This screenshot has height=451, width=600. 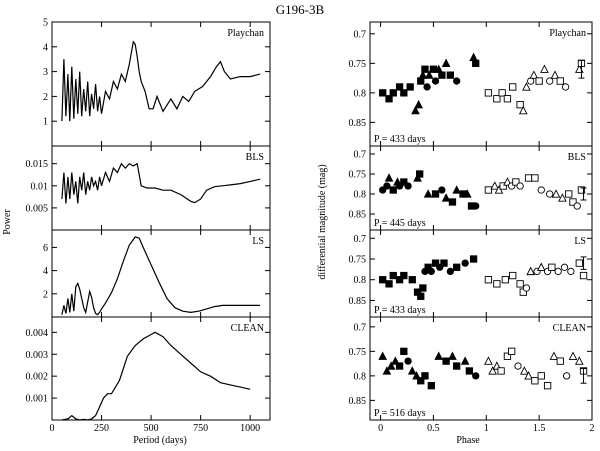 I want to click on y-tick-label: 0.005, so click(x=37, y=208).